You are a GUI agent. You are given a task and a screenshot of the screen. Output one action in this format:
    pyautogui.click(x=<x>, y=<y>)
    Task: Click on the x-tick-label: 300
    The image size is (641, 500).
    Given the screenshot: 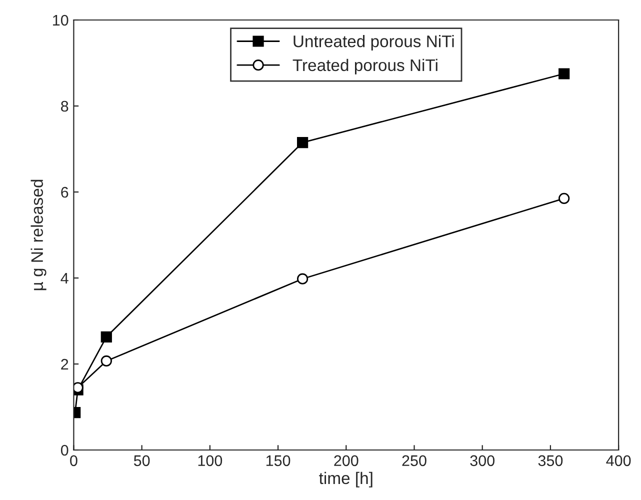 What is the action you would take?
    pyautogui.click(x=482, y=460)
    